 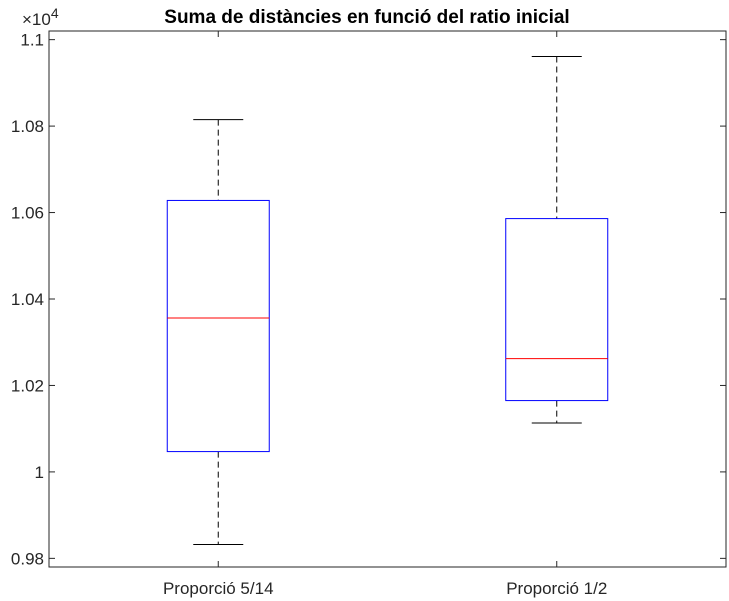 I want to click on y-tick-label: 1.04, so click(x=27, y=299).